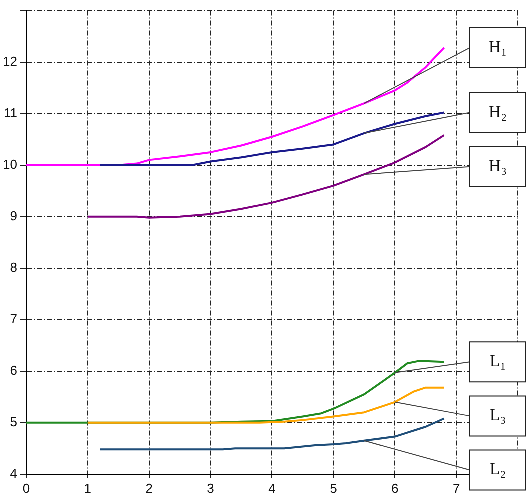 This screenshot has height=500, width=532. Describe the element at coordinates (14, 267) in the screenshot. I see `y-tick-label: 8` at that location.